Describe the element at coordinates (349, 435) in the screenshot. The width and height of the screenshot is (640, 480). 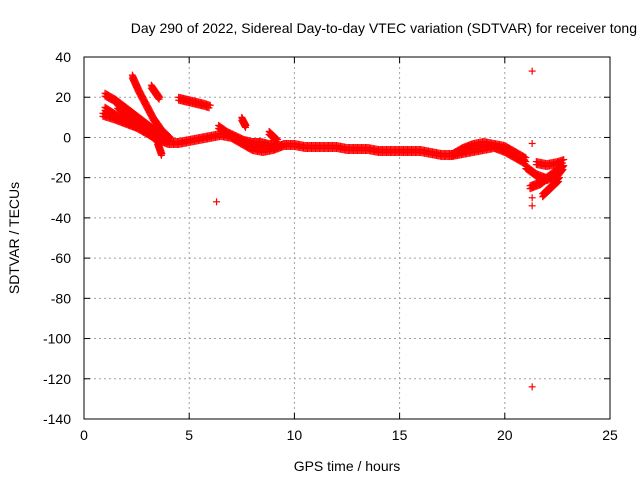
I see `x-tick-labels: 0 5 10 15 20 25` at that location.